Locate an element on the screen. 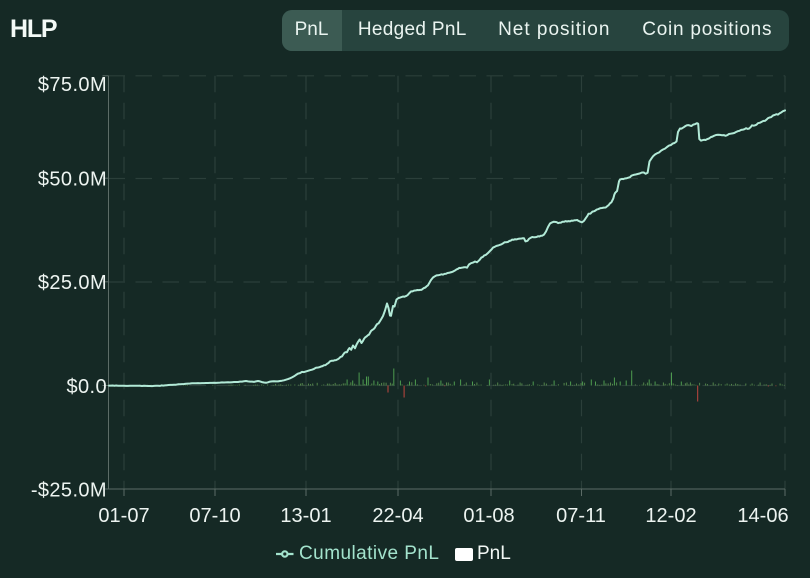  svg-text: $0.0 is located at coordinates (86, 387).